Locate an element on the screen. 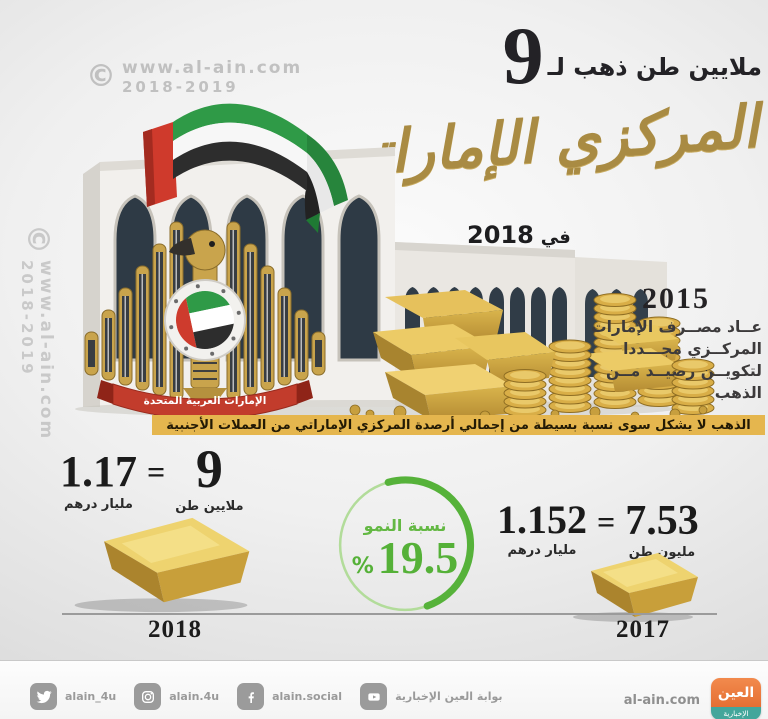 The image size is (768, 719). alain-logo-top: العين is located at coordinates (736, 692).